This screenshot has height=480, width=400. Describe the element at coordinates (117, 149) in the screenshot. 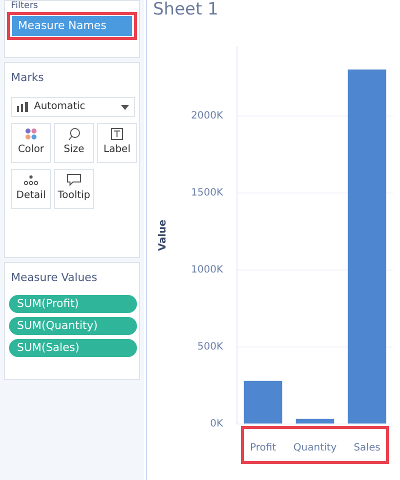

I see `text: Label` at that location.